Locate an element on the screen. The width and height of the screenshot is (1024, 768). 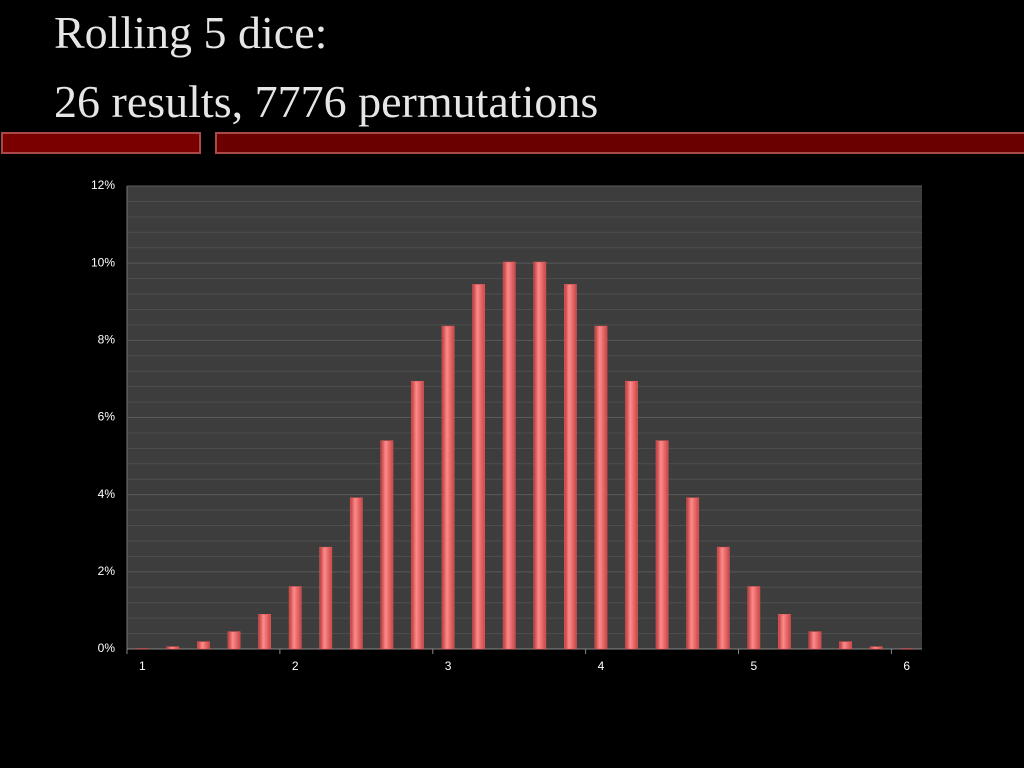
y-tick-label: 8% is located at coordinates (107, 340).